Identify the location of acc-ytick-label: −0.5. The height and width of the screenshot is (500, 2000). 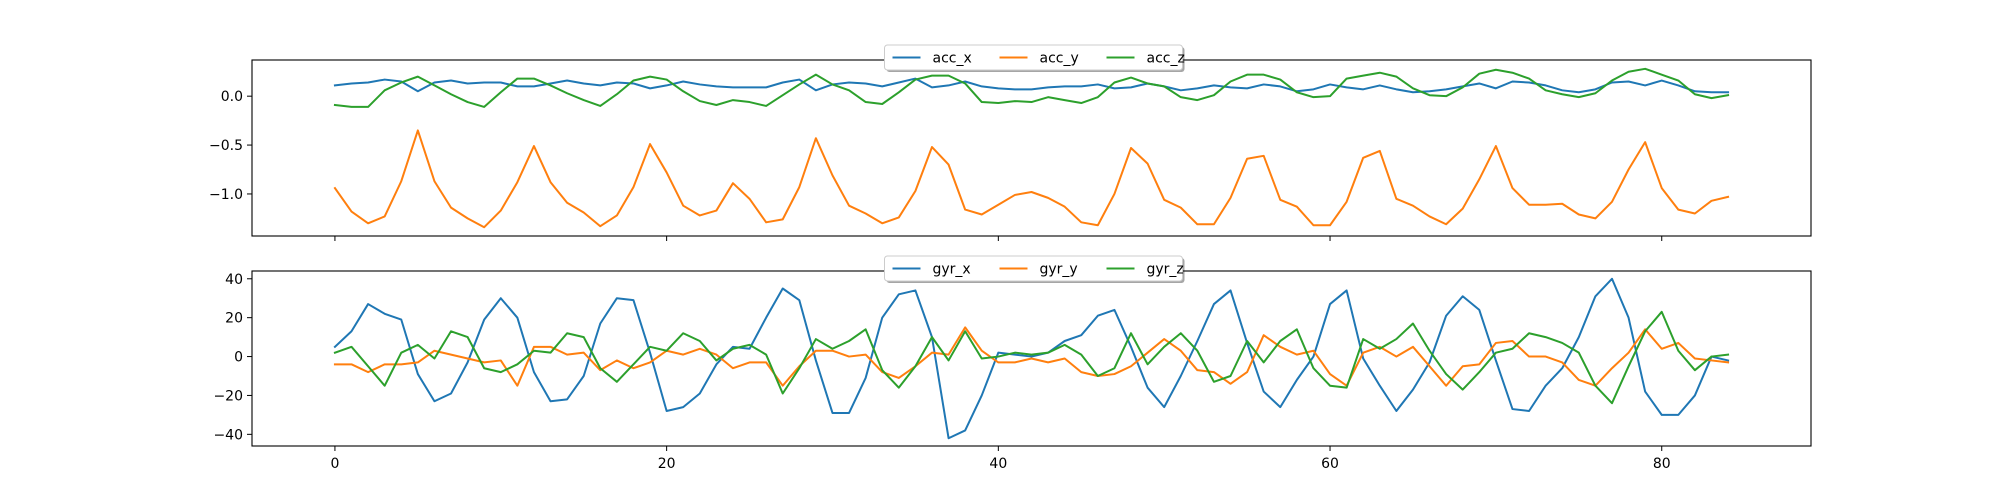
(226, 146).